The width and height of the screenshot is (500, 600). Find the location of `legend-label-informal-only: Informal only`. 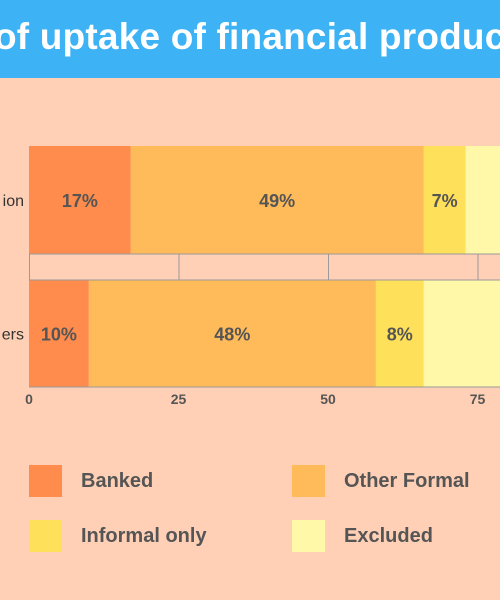

legend-label-informal-only: Informal only is located at coordinates (144, 536).